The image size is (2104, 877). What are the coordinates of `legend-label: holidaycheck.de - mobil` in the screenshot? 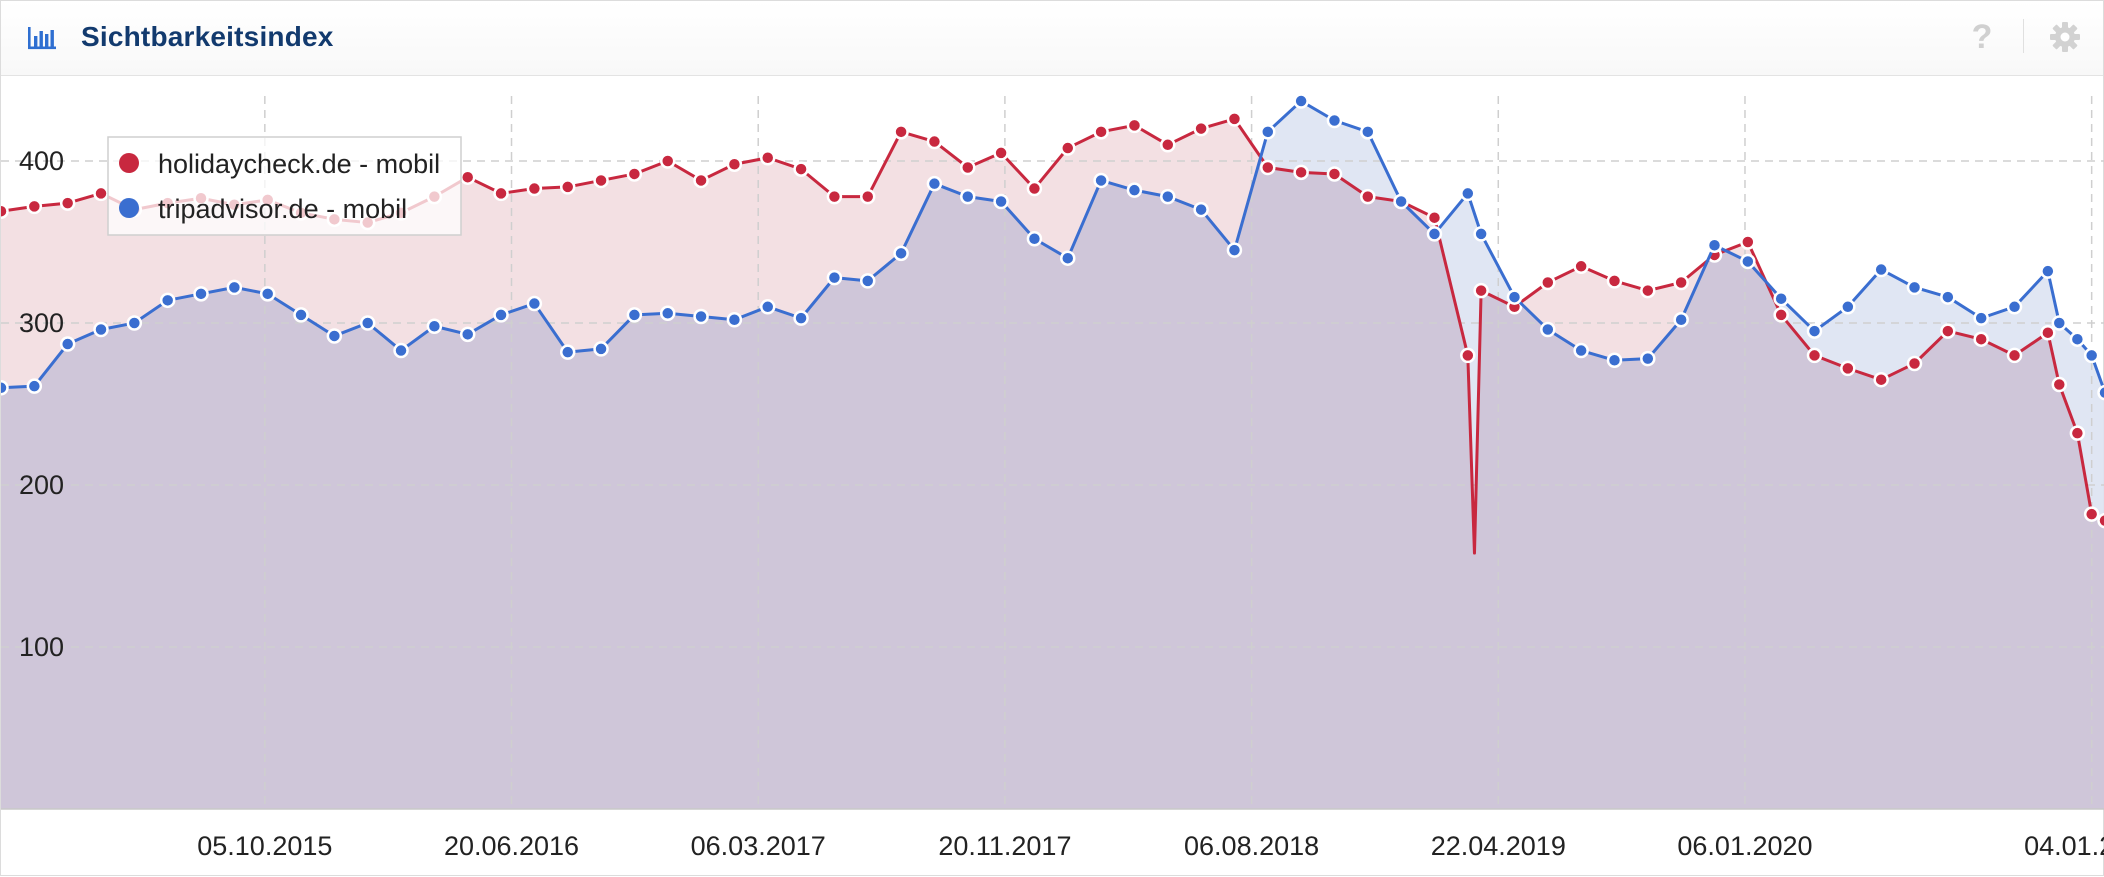 It's located at (299, 164).